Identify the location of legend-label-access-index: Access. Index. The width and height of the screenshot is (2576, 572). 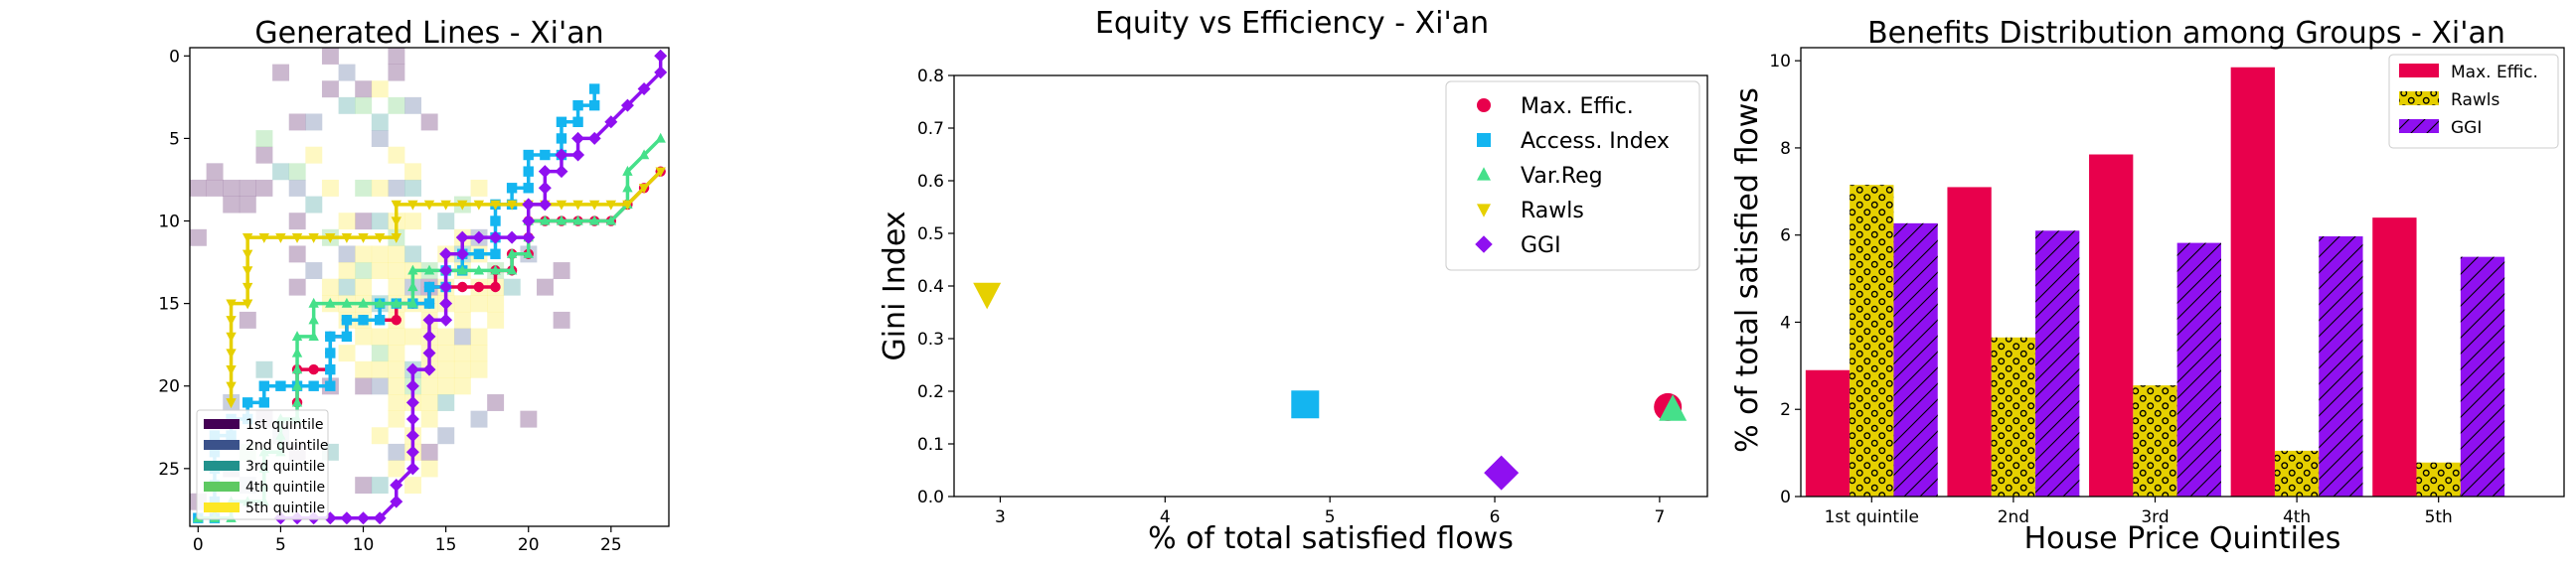
(1595, 142).